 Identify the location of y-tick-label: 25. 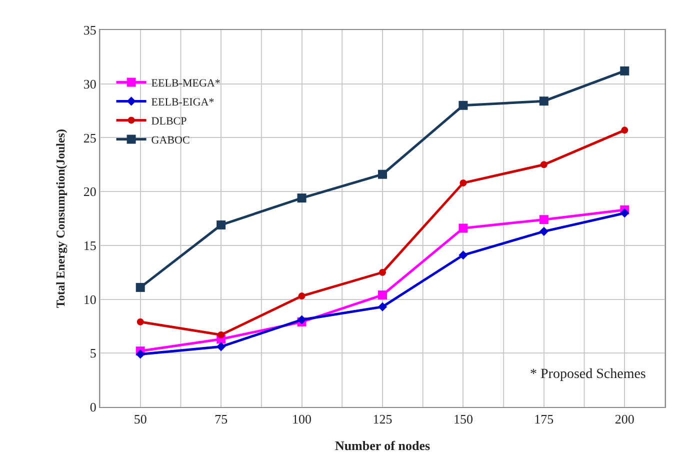
(89, 138).